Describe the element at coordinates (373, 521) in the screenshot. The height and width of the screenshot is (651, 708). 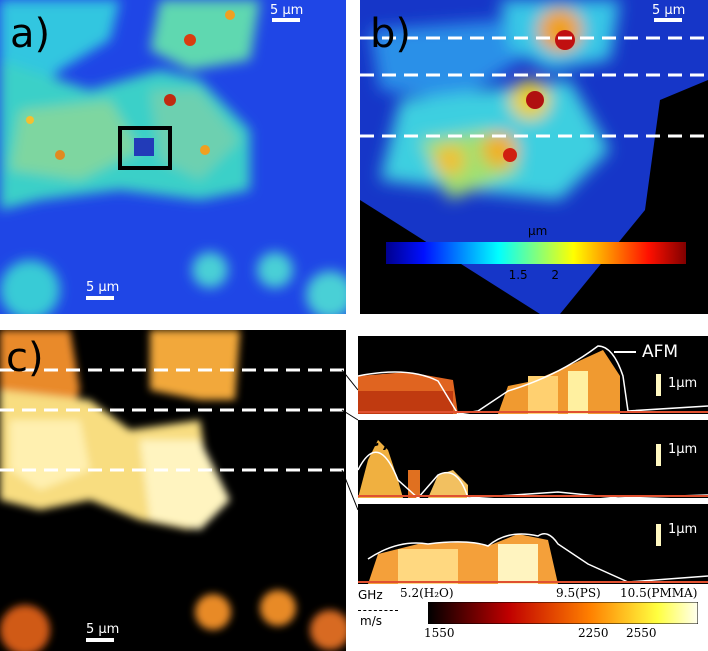
I see `panel-f-label: f)` at that location.